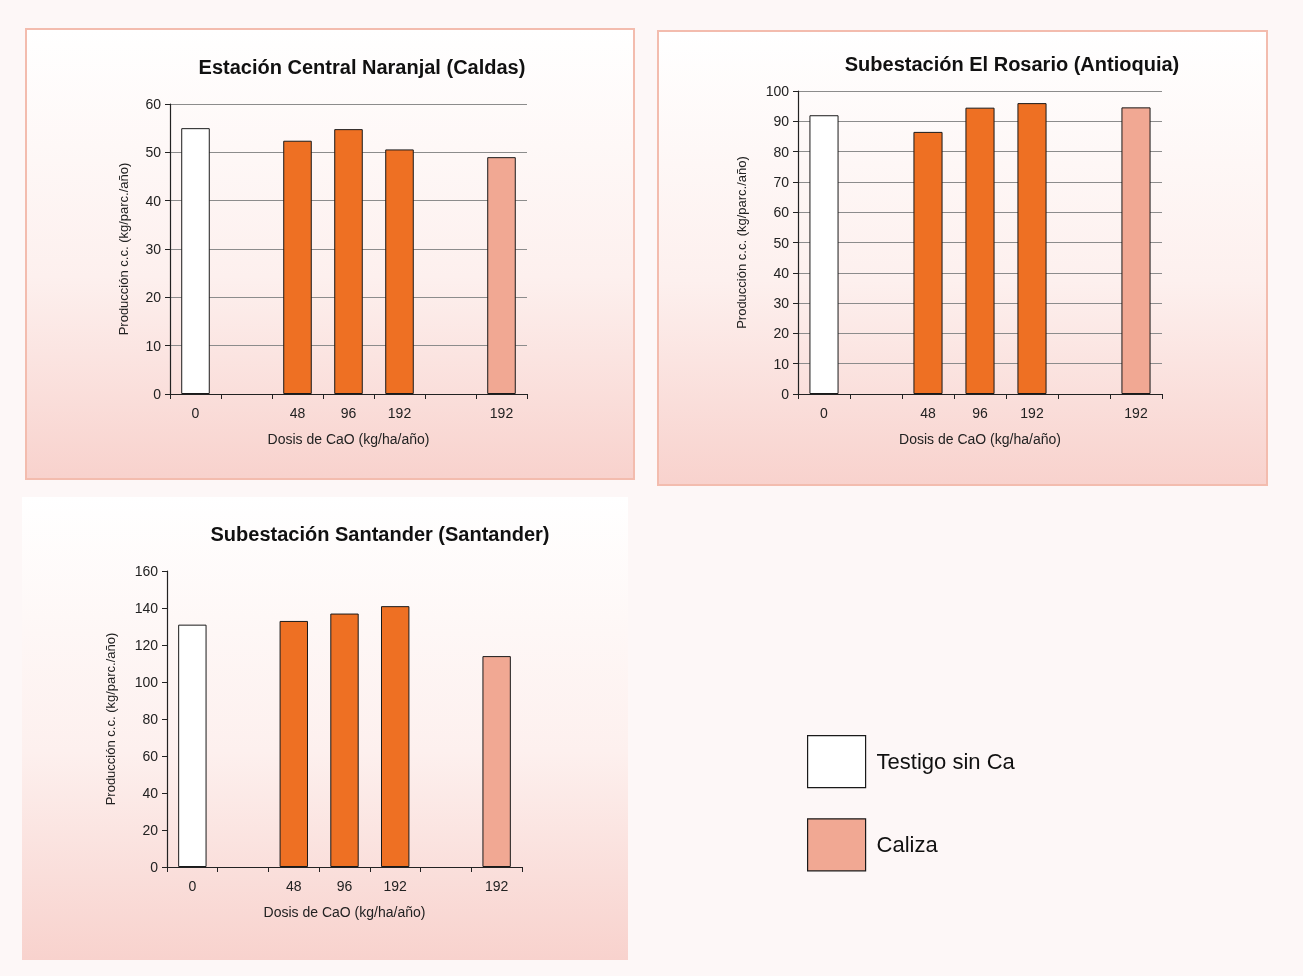  I want to click on chart-title: Subestación Santander (Santander), so click(380, 534).